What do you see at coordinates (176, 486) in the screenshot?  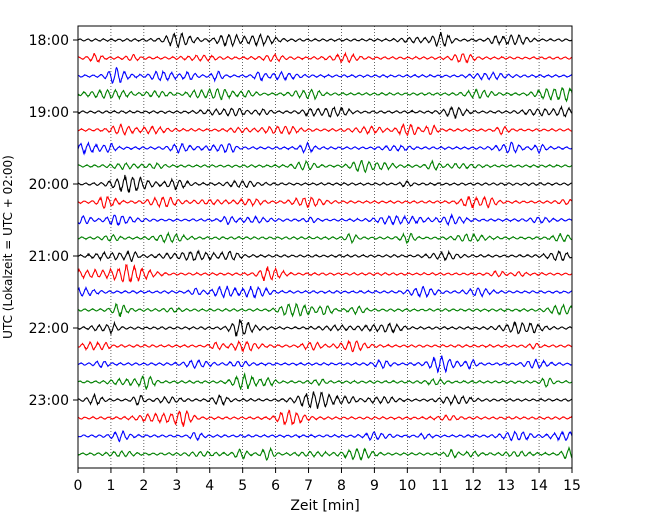 I see `x-tick-label-3: 3` at bounding box center [176, 486].